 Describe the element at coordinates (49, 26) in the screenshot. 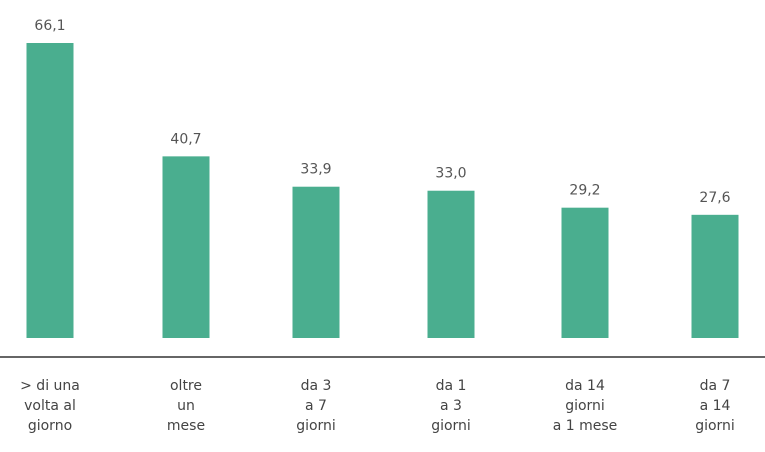

I see `value-label-0: 66,1` at that location.